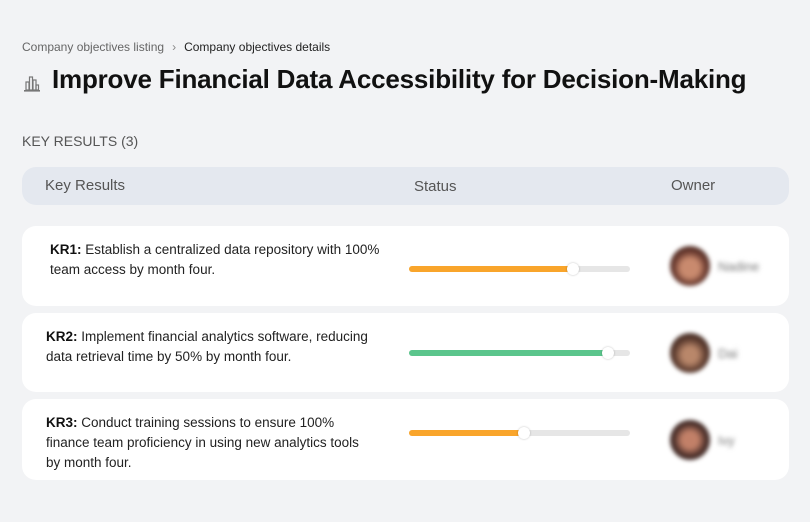 The image size is (810, 522). What do you see at coordinates (714, 266) in the screenshot?
I see `owner: Nadine` at bounding box center [714, 266].